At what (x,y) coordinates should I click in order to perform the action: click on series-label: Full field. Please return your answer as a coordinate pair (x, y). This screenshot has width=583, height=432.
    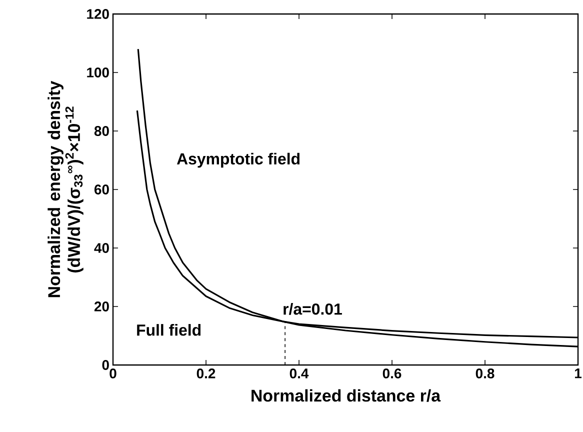
    Looking at the image, I should click on (169, 330).